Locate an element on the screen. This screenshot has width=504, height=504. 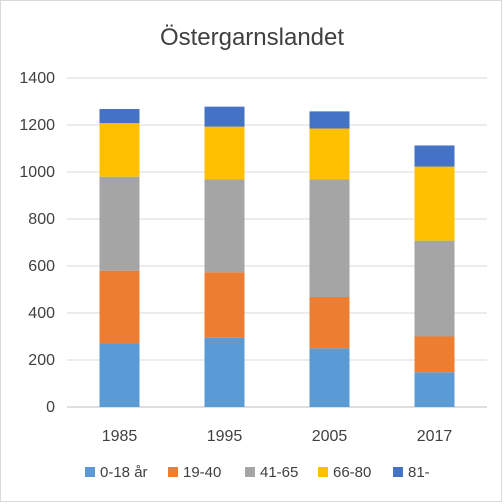
legend: 0-18 år 19-40 41-65 66-80 81- is located at coordinates (257, 472).